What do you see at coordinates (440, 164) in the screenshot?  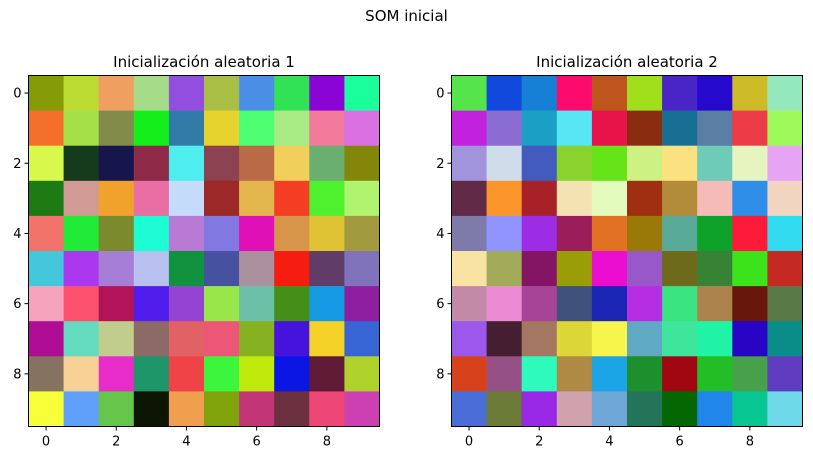 I see `y-tick-label: 2` at bounding box center [440, 164].